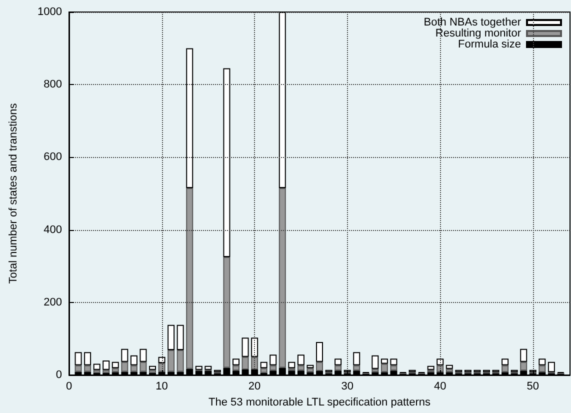 The image size is (571, 413). What do you see at coordinates (162, 386) in the screenshot?
I see `x-tick-label: 10` at bounding box center [162, 386].